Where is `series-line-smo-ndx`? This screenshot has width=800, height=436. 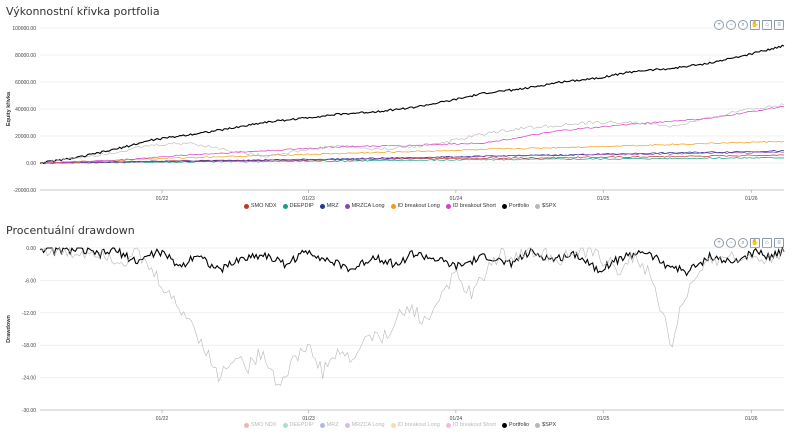
series-line-smo-ndx is located at coordinates (412, 159).